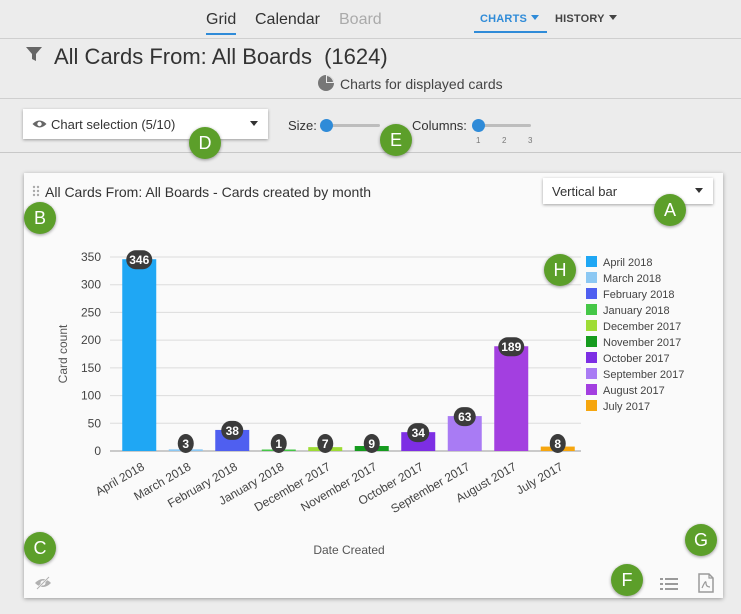 This screenshot has width=741, height=614. What do you see at coordinates (370, 152) in the screenshot?
I see `controls-divider` at bounding box center [370, 152].